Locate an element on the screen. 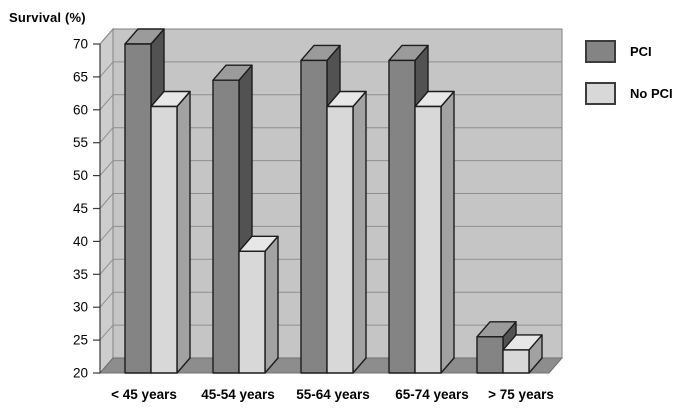 The height and width of the screenshot is (413, 685). y-tick-label-25: 25 is located at coordinates (80, 340).